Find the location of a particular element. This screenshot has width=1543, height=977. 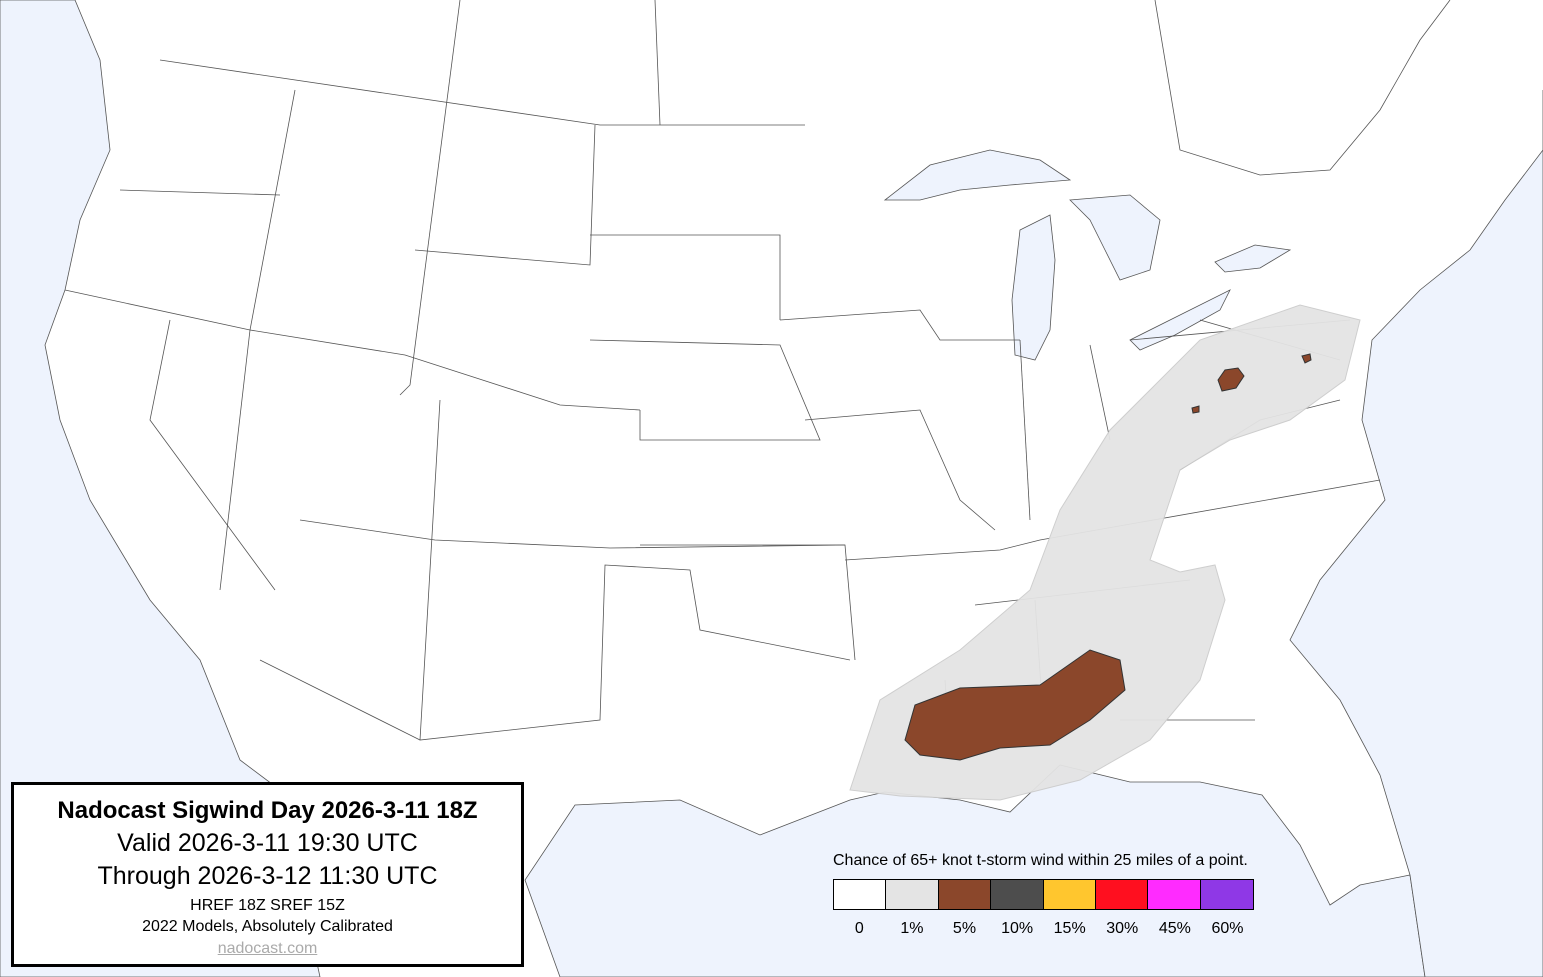

legend-label: 10% is located at coordinates (1017, 928).